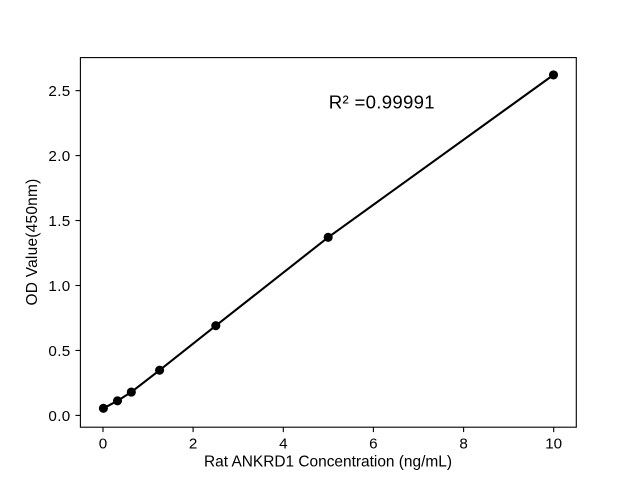 This screenshot has width=640, height=480. What do you see at coordinates (103, 443) in the screenshot?
I see `svg-text: 0` at bounding box center [103, 443].